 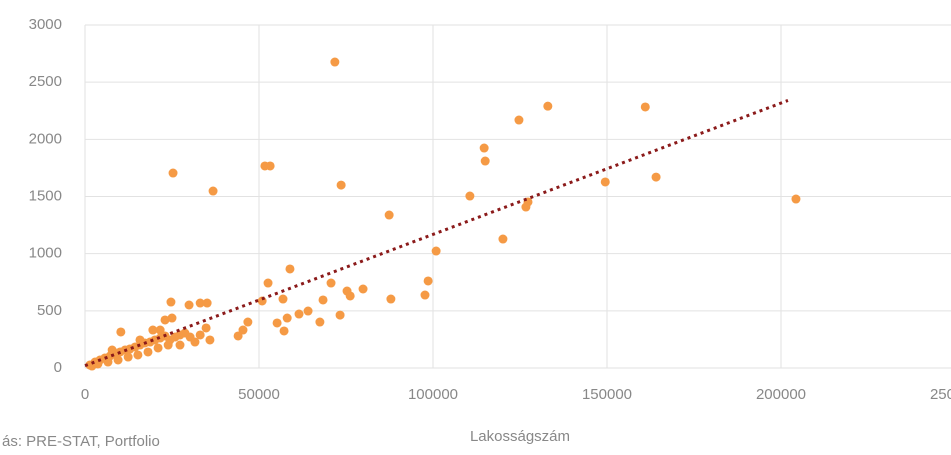 I want to click on y-tick-label: 500, so click(x=49, y=310).